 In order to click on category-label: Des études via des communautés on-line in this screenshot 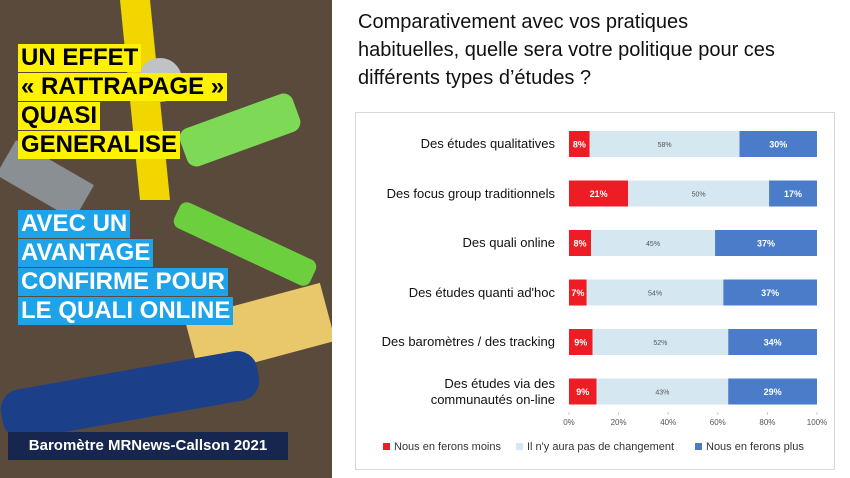, I will do `click(492, 391)`.